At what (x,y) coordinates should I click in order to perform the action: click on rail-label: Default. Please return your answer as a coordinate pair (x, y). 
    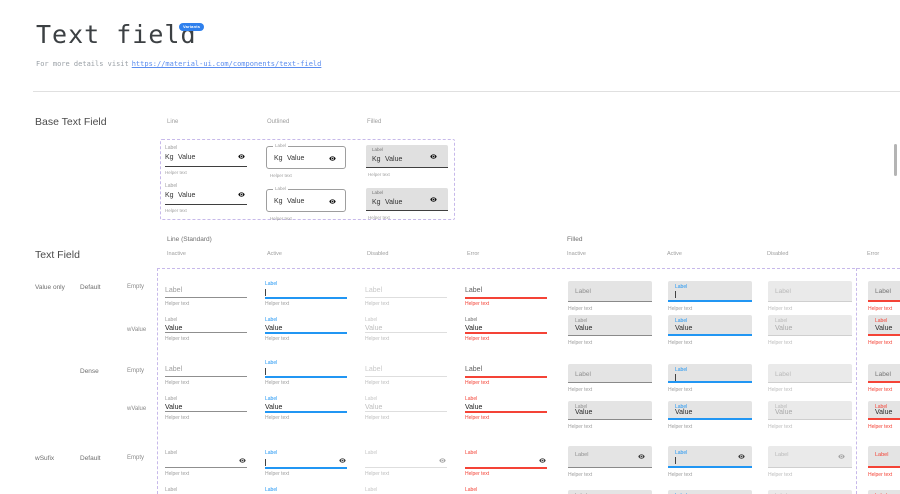
    Looking at the image, I should click on (90, 458).